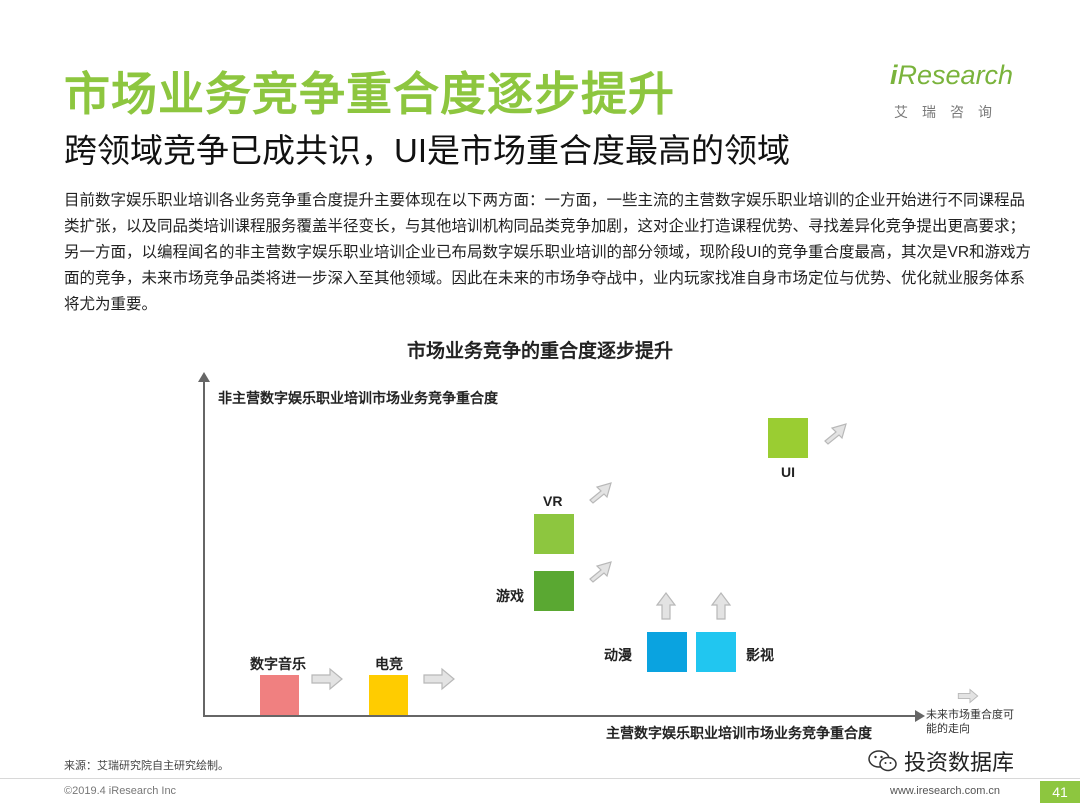  What do you see at coordinates (788, 438) in the screenshot?
I see `box-ui` at bounding box center [788, 438].